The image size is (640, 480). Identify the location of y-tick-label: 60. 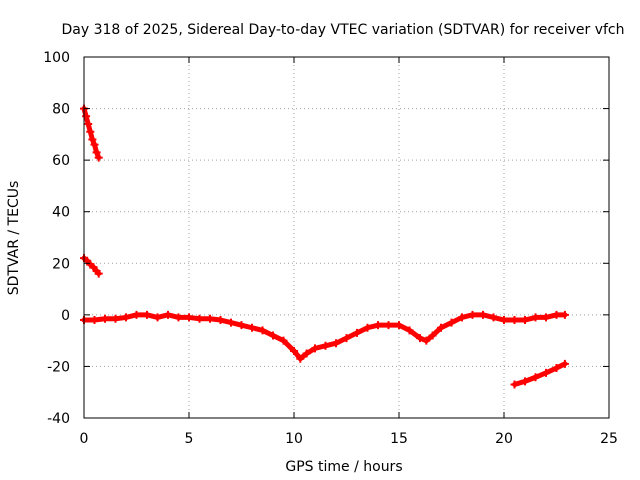
(61, 161).